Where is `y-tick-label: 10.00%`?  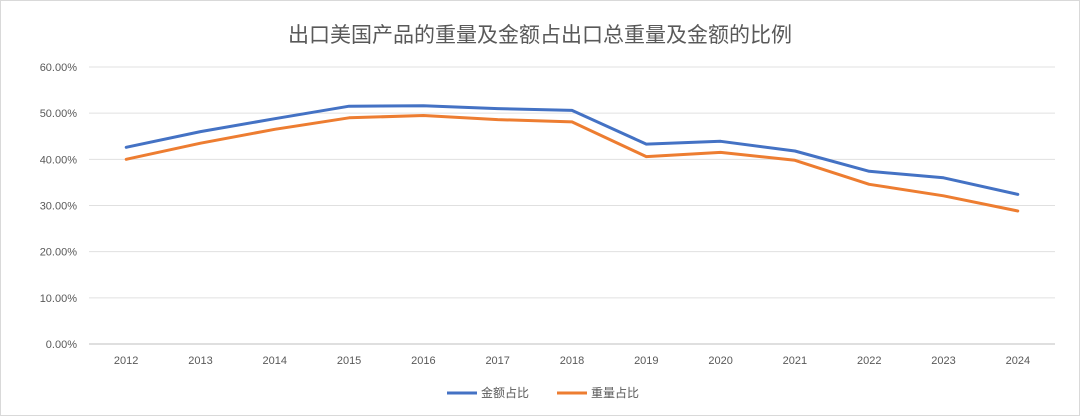 y-tick-label: 10.00% is located at coordinates (59, 299).